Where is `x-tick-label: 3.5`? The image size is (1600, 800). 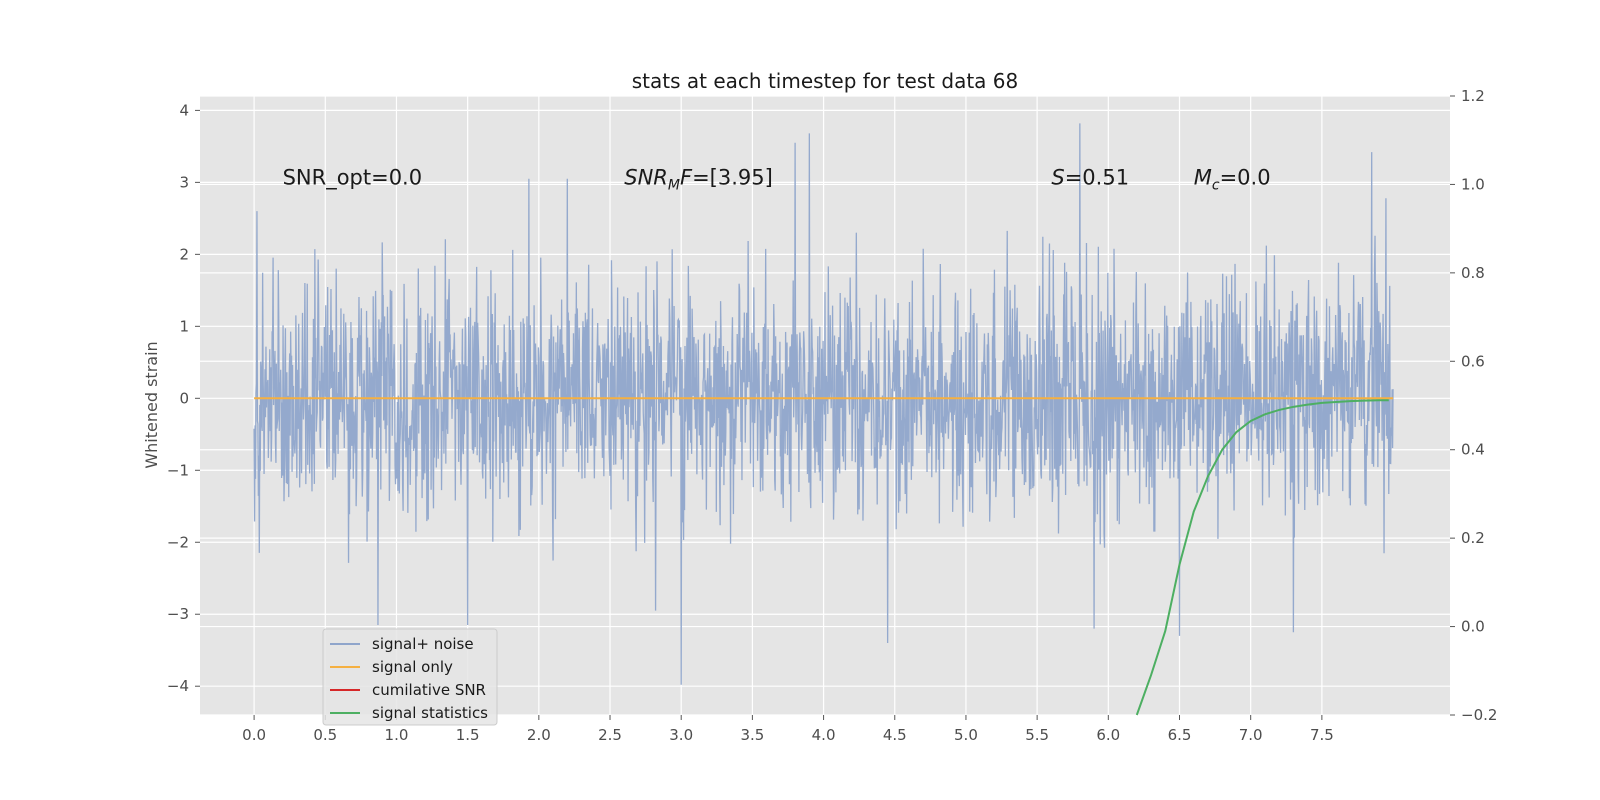 x-tick-label: 3.5 is located at coordinates (752, 735).